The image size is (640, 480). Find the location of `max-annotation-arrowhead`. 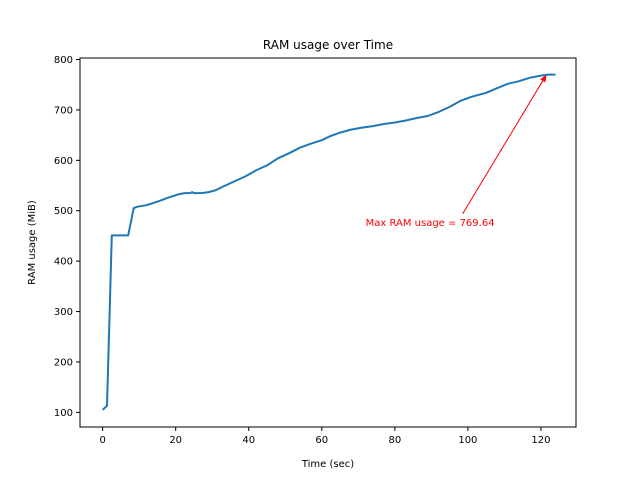

max-annotation-arrowhead is located at coordinates (543, 78).